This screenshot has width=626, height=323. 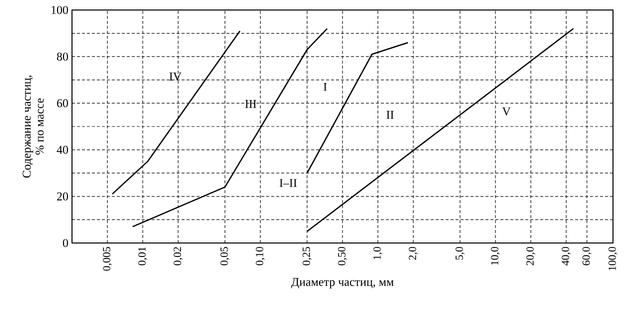 I want to click on x-tick-label: 5,0, so click(x=460, y=253).